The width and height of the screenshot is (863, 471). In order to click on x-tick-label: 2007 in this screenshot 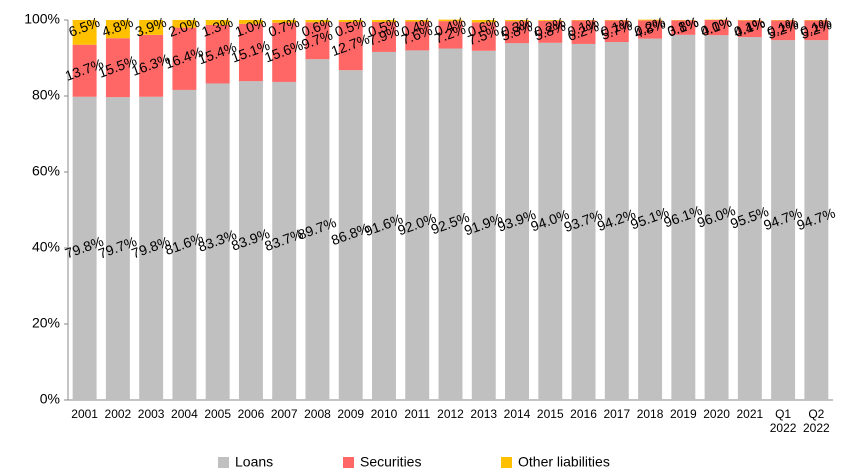, I will do `click(284, 414)`.